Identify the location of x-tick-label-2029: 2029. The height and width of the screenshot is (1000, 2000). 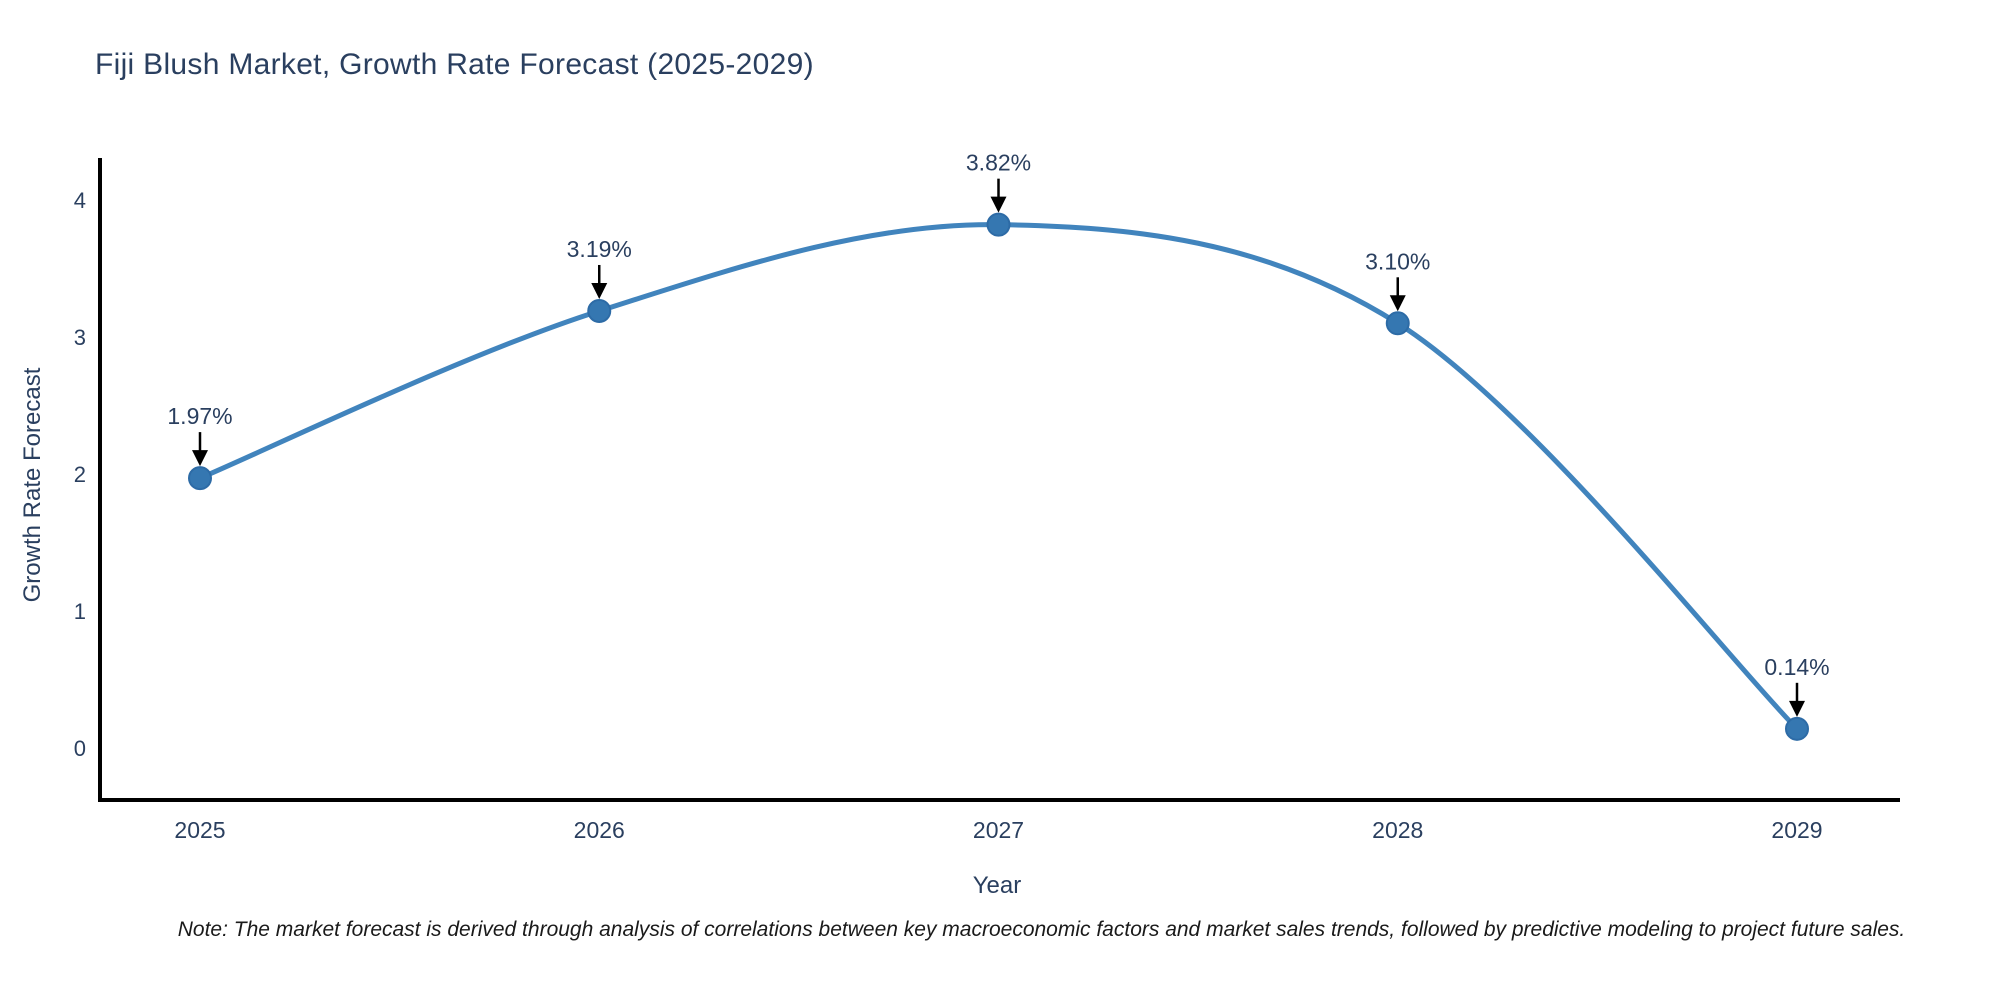
(1796, 830).